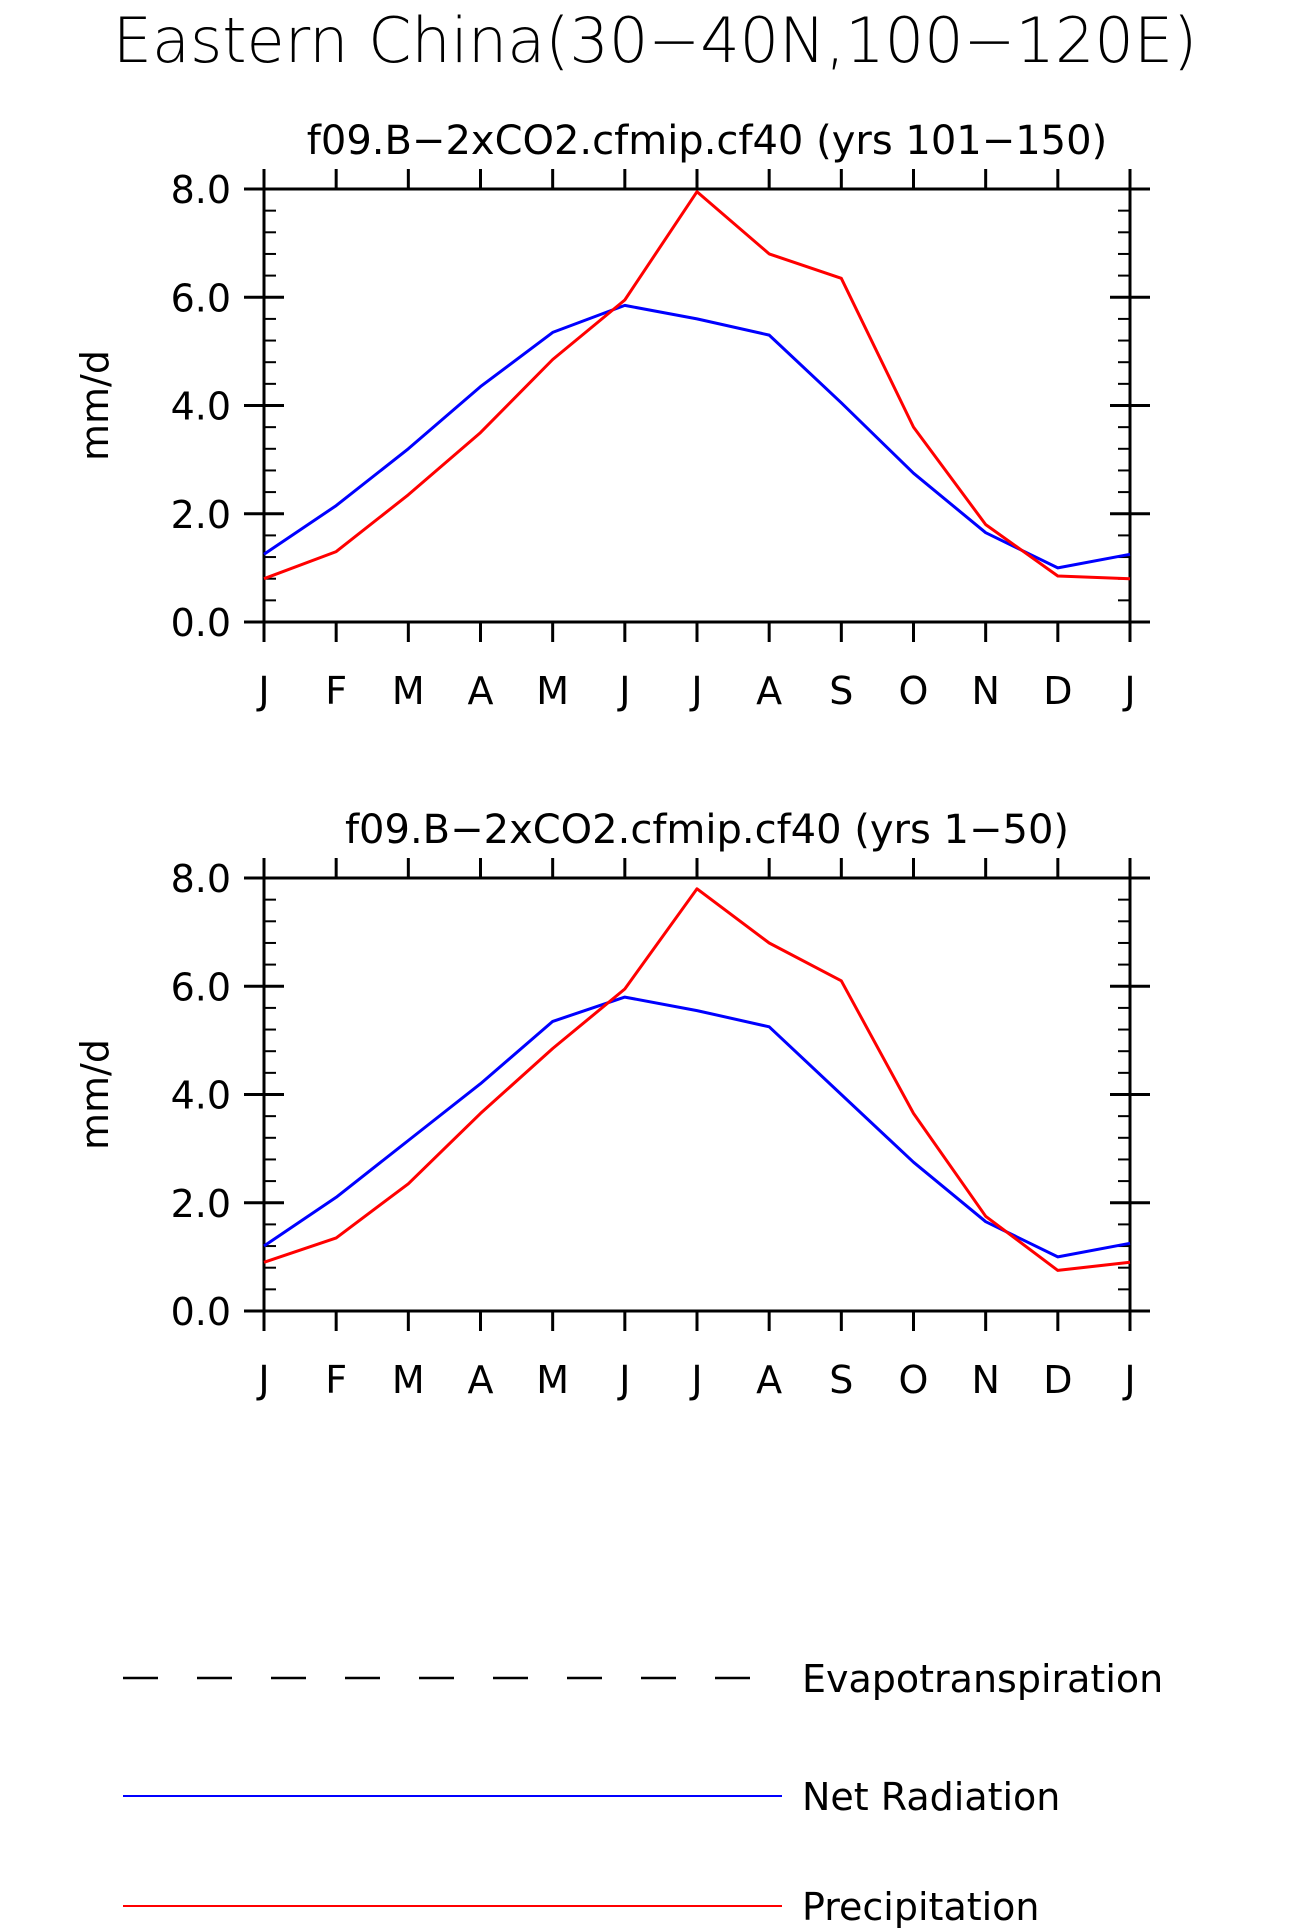 The image size is (1310, 1928). What do you see at coordinates (931, 1797) in the screenshot?
I see `legend-label: Net Radiation` at bounding box center [931, 1797].